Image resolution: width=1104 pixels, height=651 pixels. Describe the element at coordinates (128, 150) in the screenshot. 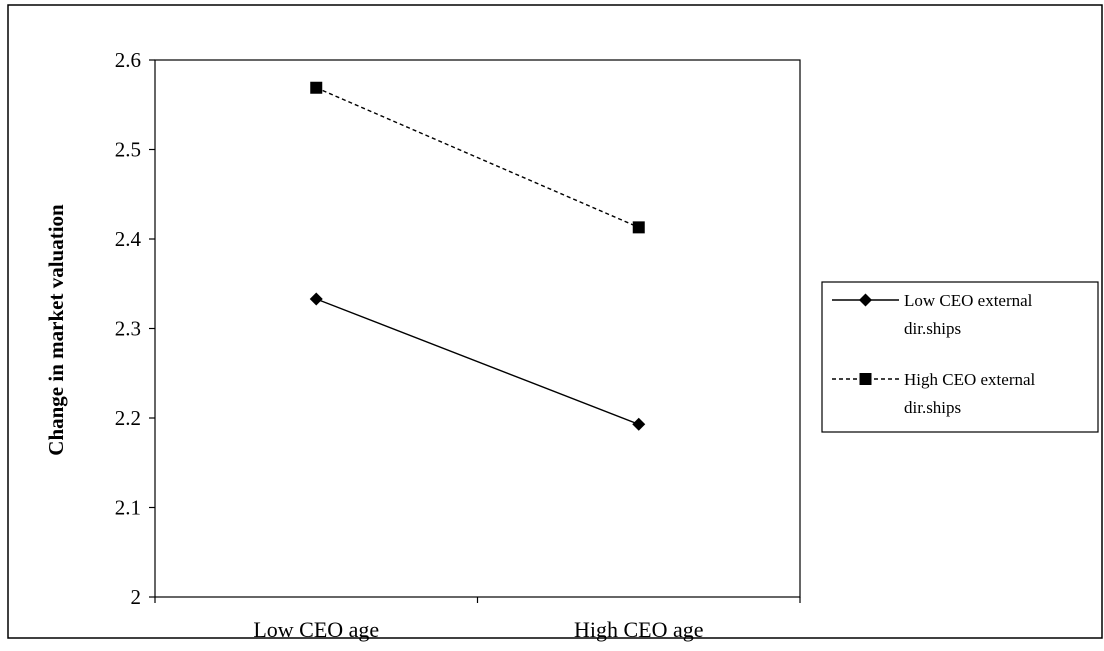

I see `y-tick-label: 2.5` at that location.